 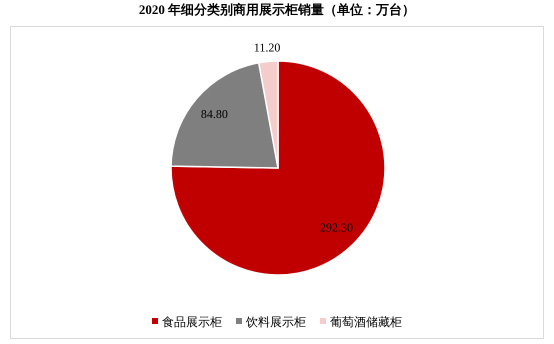 What do you see at coordinates (267, 47) in the screenshot?
I see `data-label: 11.20` at bounding box center [267, 47].